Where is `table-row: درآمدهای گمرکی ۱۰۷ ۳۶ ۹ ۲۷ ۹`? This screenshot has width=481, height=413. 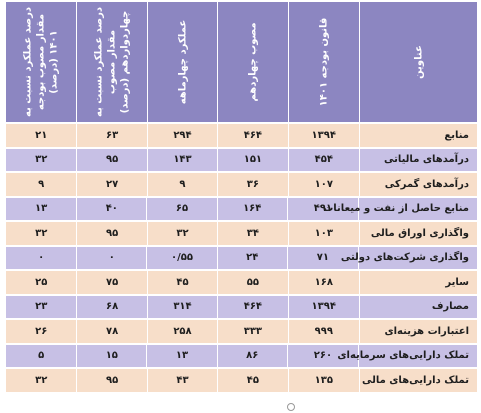 table-row: درآمدهای گمرکی ۱۰۷ ۳۶ ۹ ۲۷ ۹ is located at coordinates (241, 183).